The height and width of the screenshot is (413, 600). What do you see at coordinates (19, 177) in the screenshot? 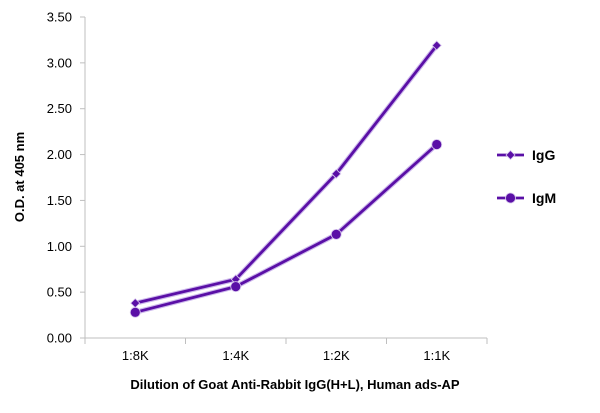
I see `y-axis-title: O.D. at 405 nm` at bounding box center [19, 177].